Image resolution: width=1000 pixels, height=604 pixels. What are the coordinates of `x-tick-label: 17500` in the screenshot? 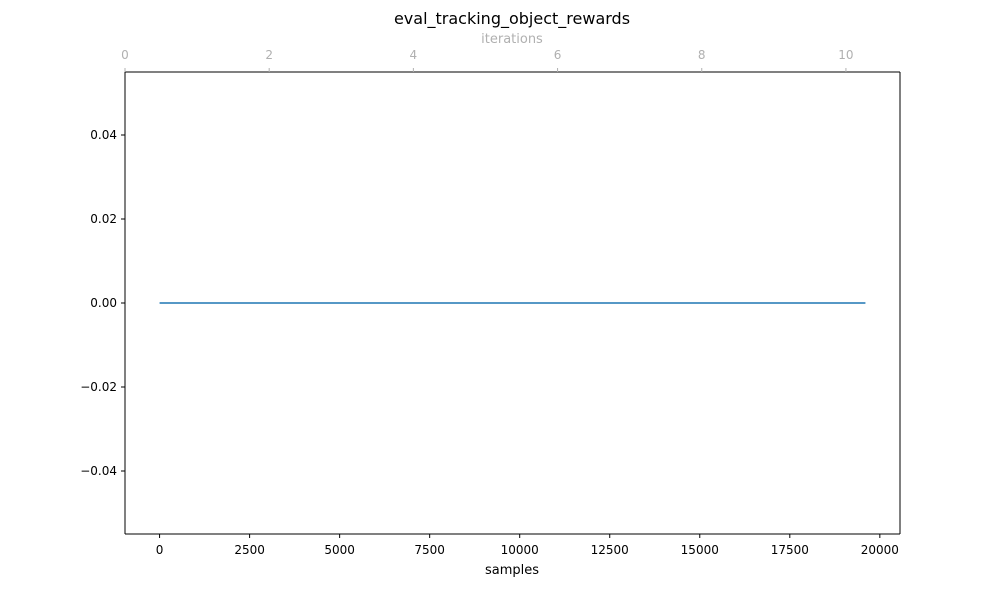 It's located at (790, 550).